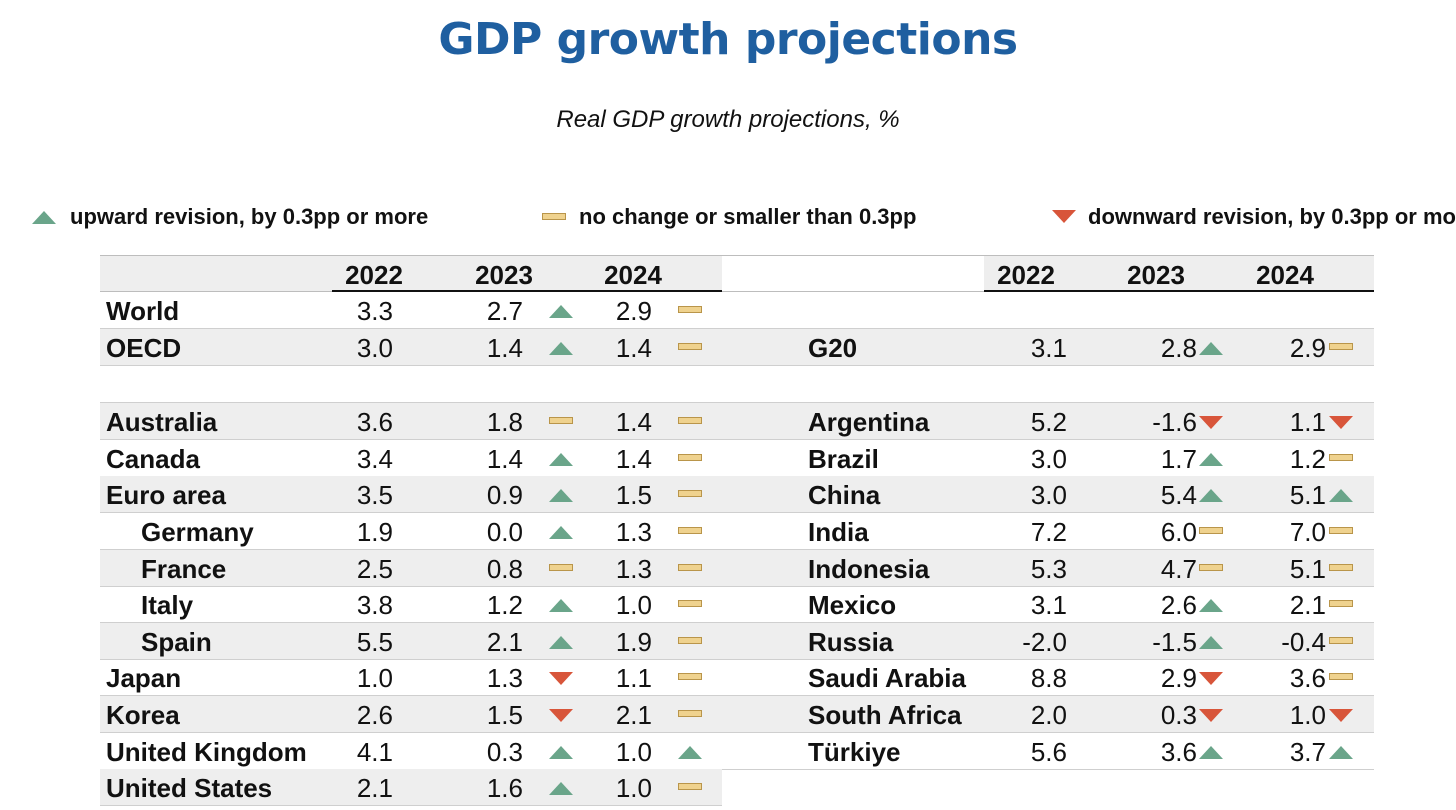 This screenshot has width=1456, height=810. I want to click on table-row: Argentina 5.2 -1.6 1.1, so click(1048, 422).